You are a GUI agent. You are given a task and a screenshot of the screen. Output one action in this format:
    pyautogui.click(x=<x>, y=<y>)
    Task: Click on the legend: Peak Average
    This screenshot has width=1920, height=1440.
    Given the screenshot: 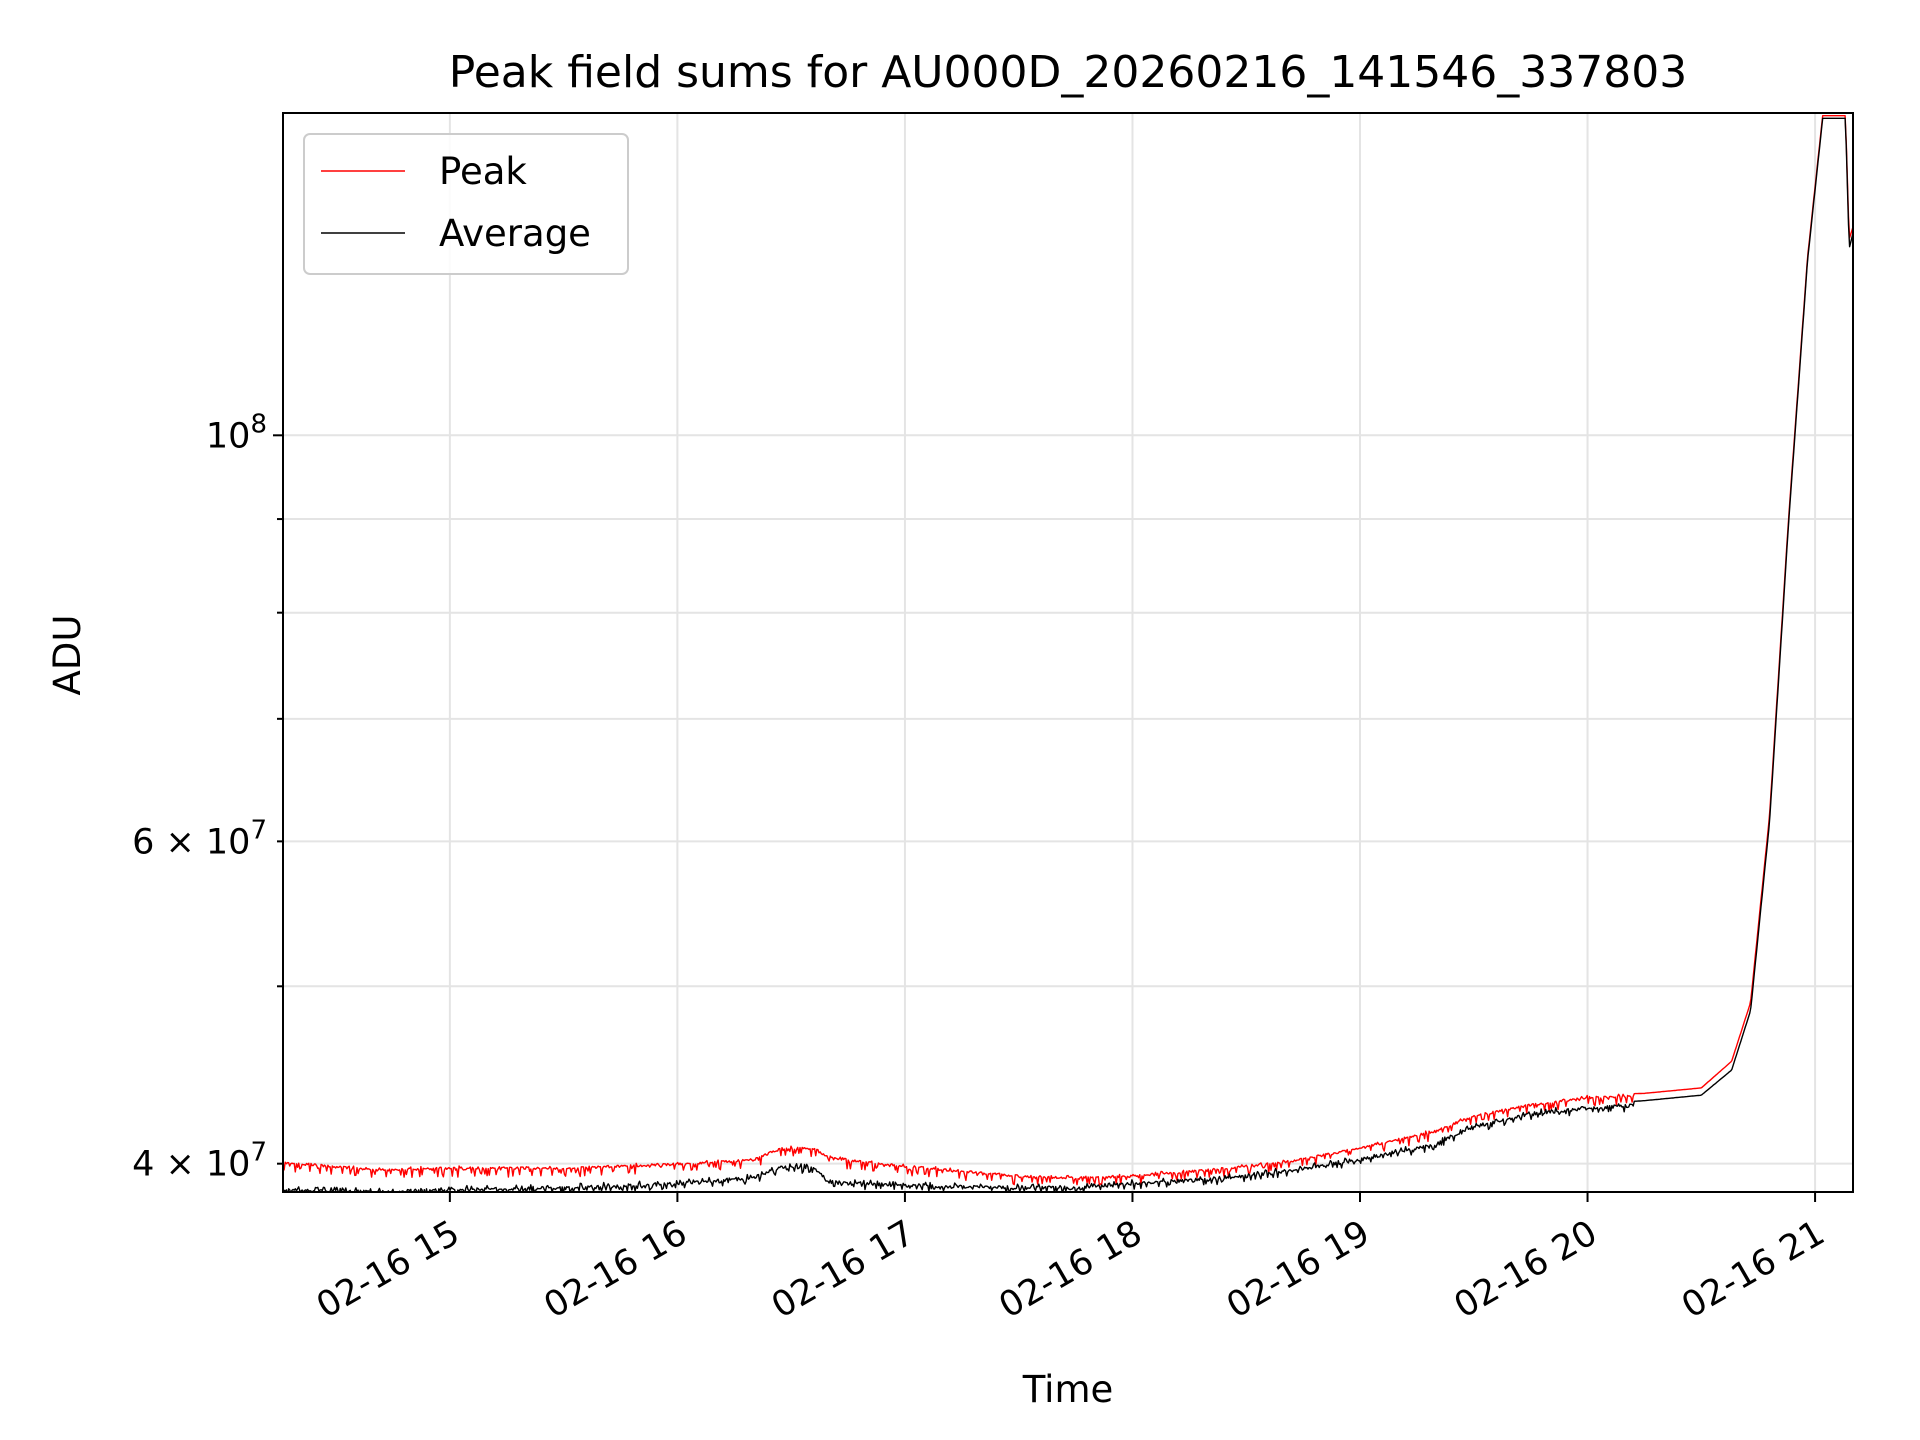 What is the action you would take?
    pyautogui.click(x=466, y=204)
    